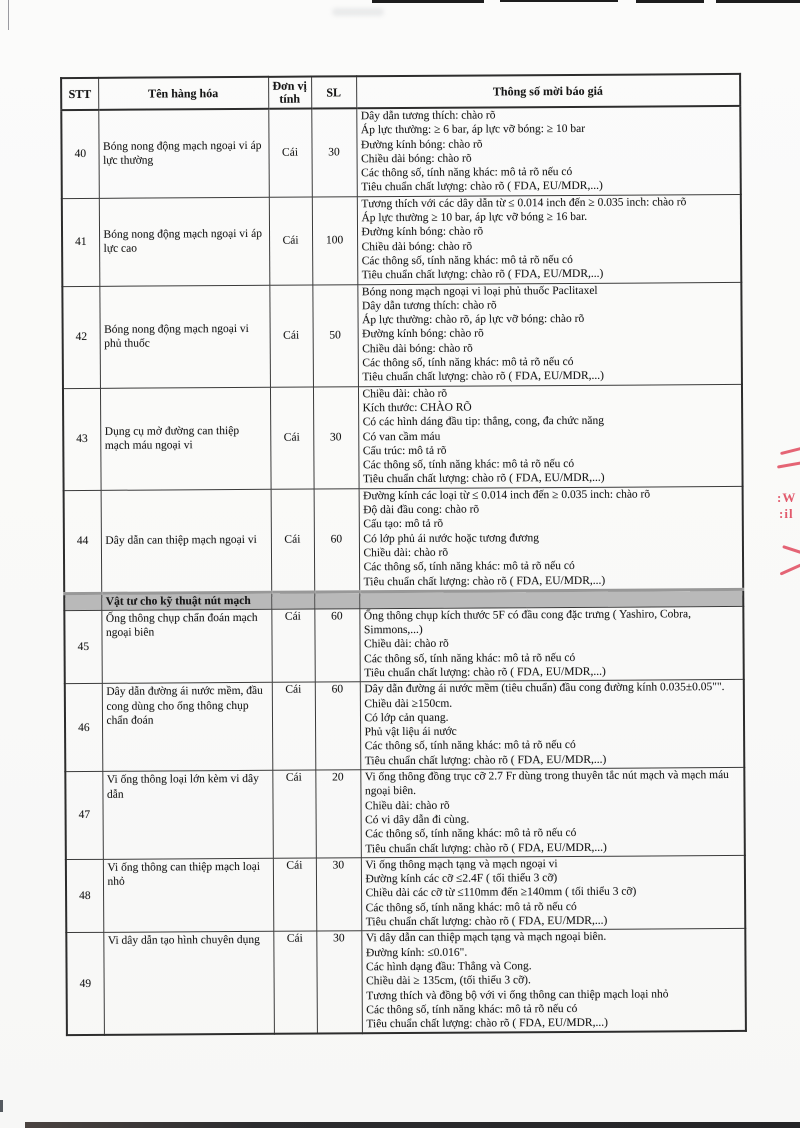  I want to click on cell-name: Vi ống thông can thiệp mạch loại nhỏ, so click(188, 895).